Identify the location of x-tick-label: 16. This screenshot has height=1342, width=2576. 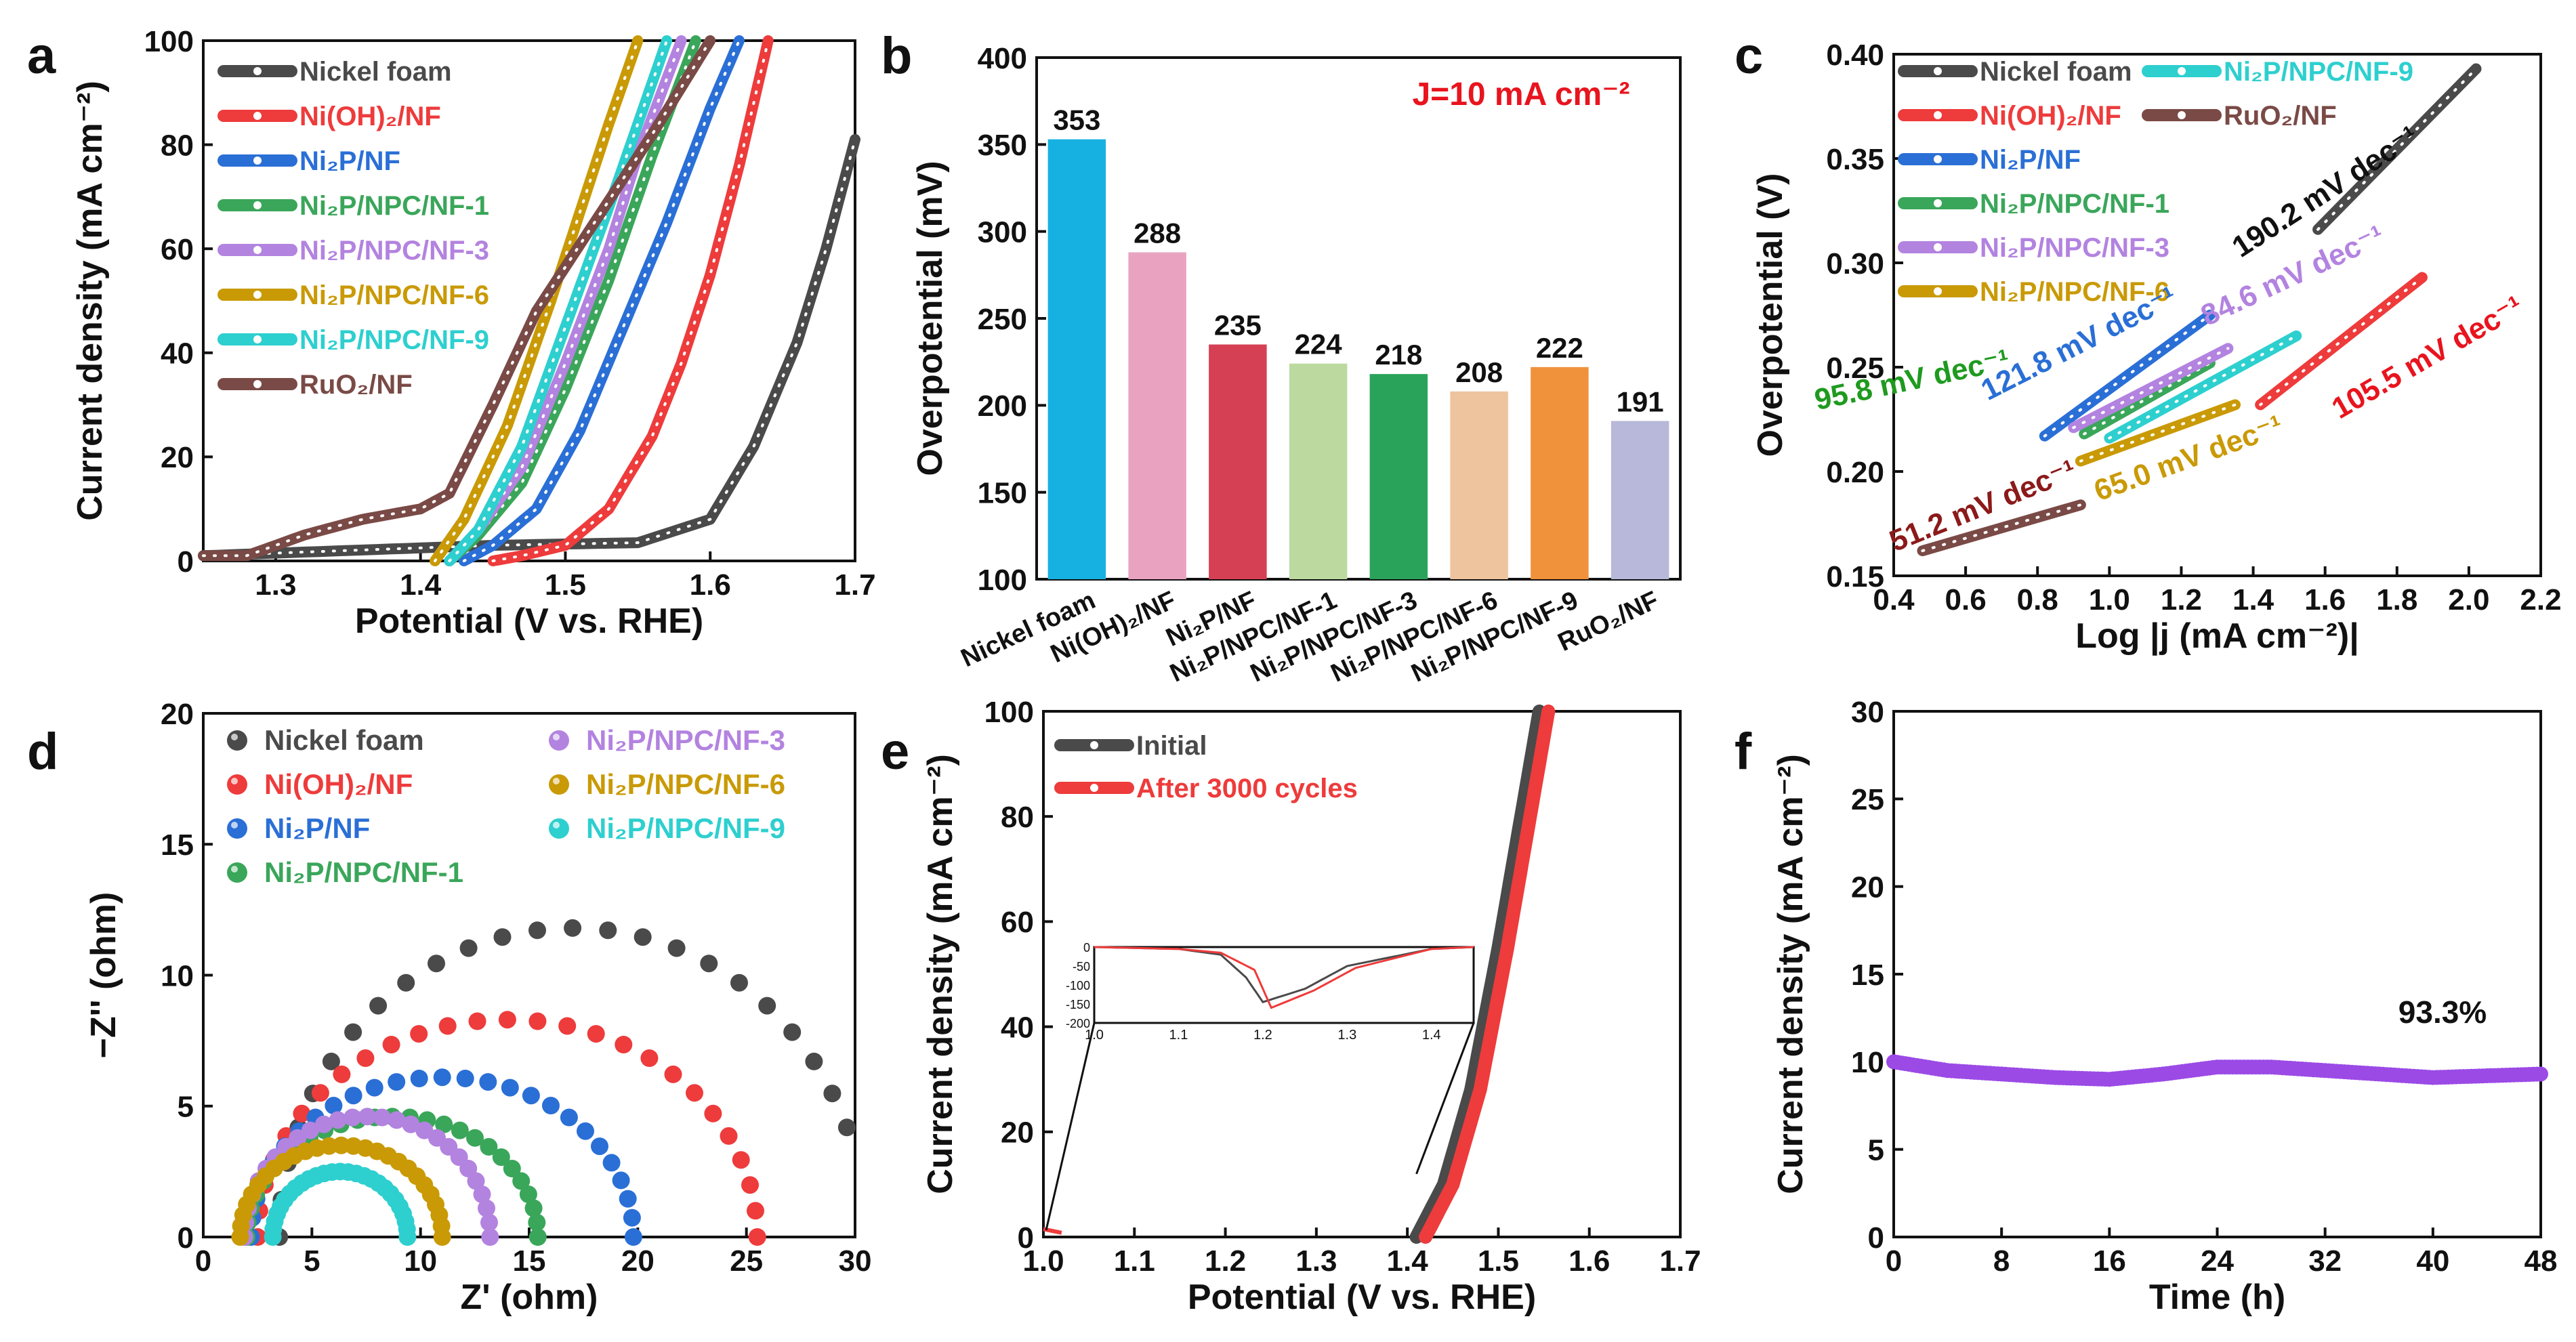
(2109, 1261).